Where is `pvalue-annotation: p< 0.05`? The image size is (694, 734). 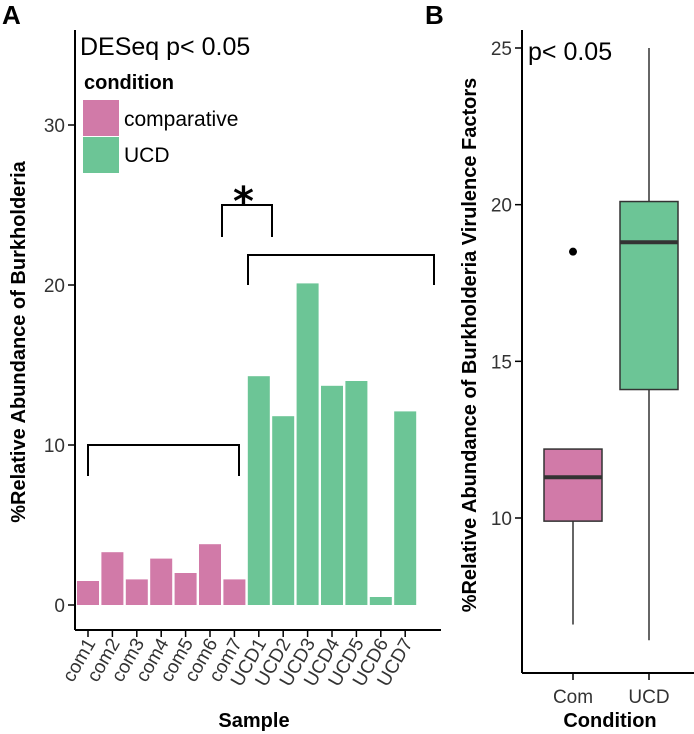 pvalue-annotation: p< 0.05 is located at coordinates (570, 52).